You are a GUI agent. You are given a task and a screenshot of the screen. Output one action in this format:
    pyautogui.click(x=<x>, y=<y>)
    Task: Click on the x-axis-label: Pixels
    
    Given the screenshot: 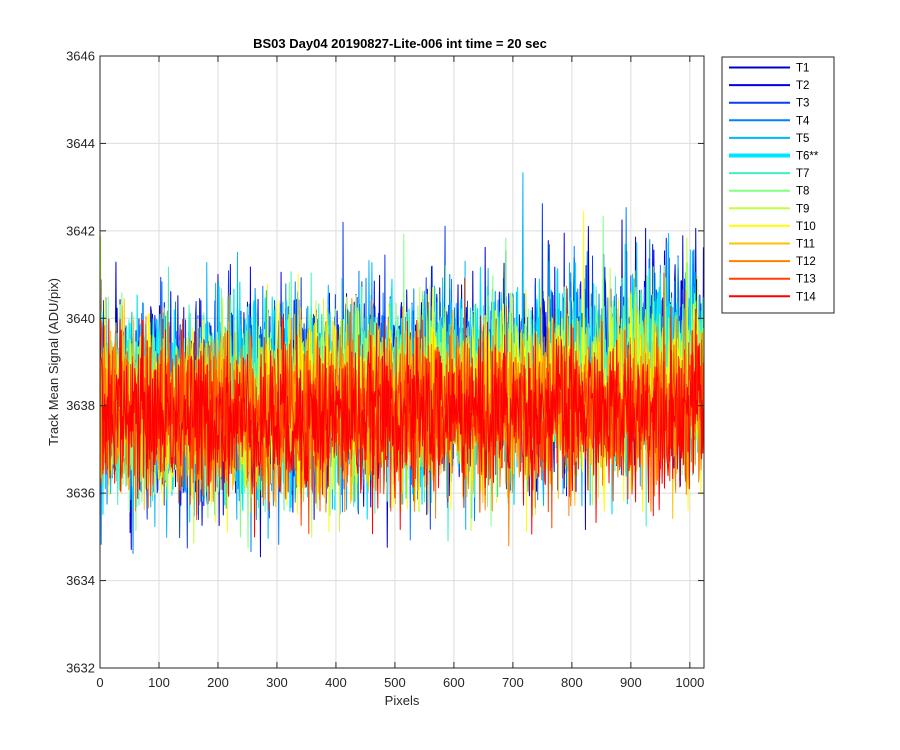 What is the action you would take?
    pyautogui.click(x=402, y=700)
    